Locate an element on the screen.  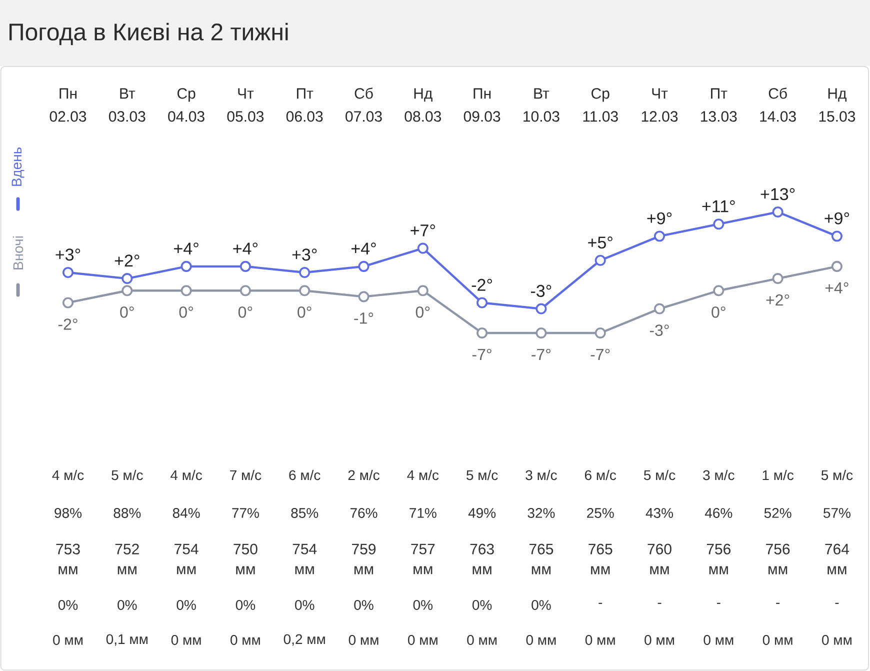
text: 7 м/с is located at coordinates (246, 475).